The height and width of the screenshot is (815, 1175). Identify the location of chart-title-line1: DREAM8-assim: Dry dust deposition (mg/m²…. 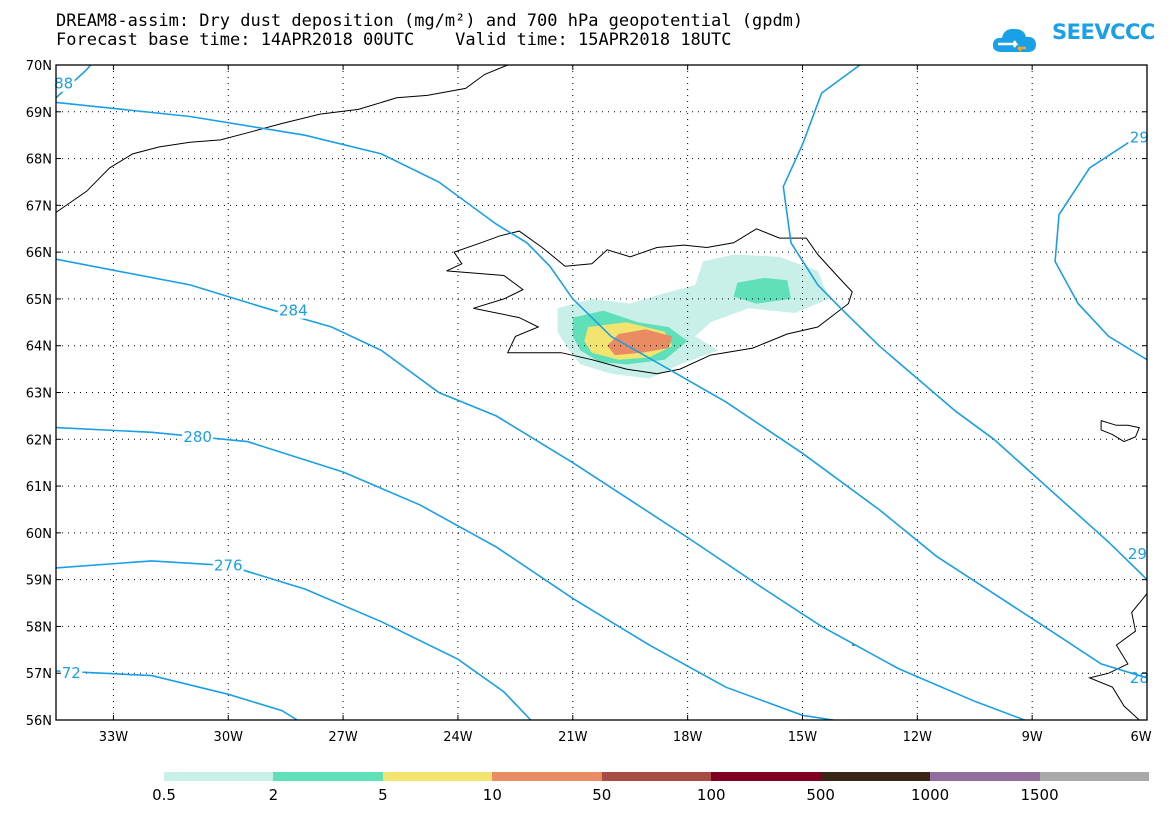
(430, 21).